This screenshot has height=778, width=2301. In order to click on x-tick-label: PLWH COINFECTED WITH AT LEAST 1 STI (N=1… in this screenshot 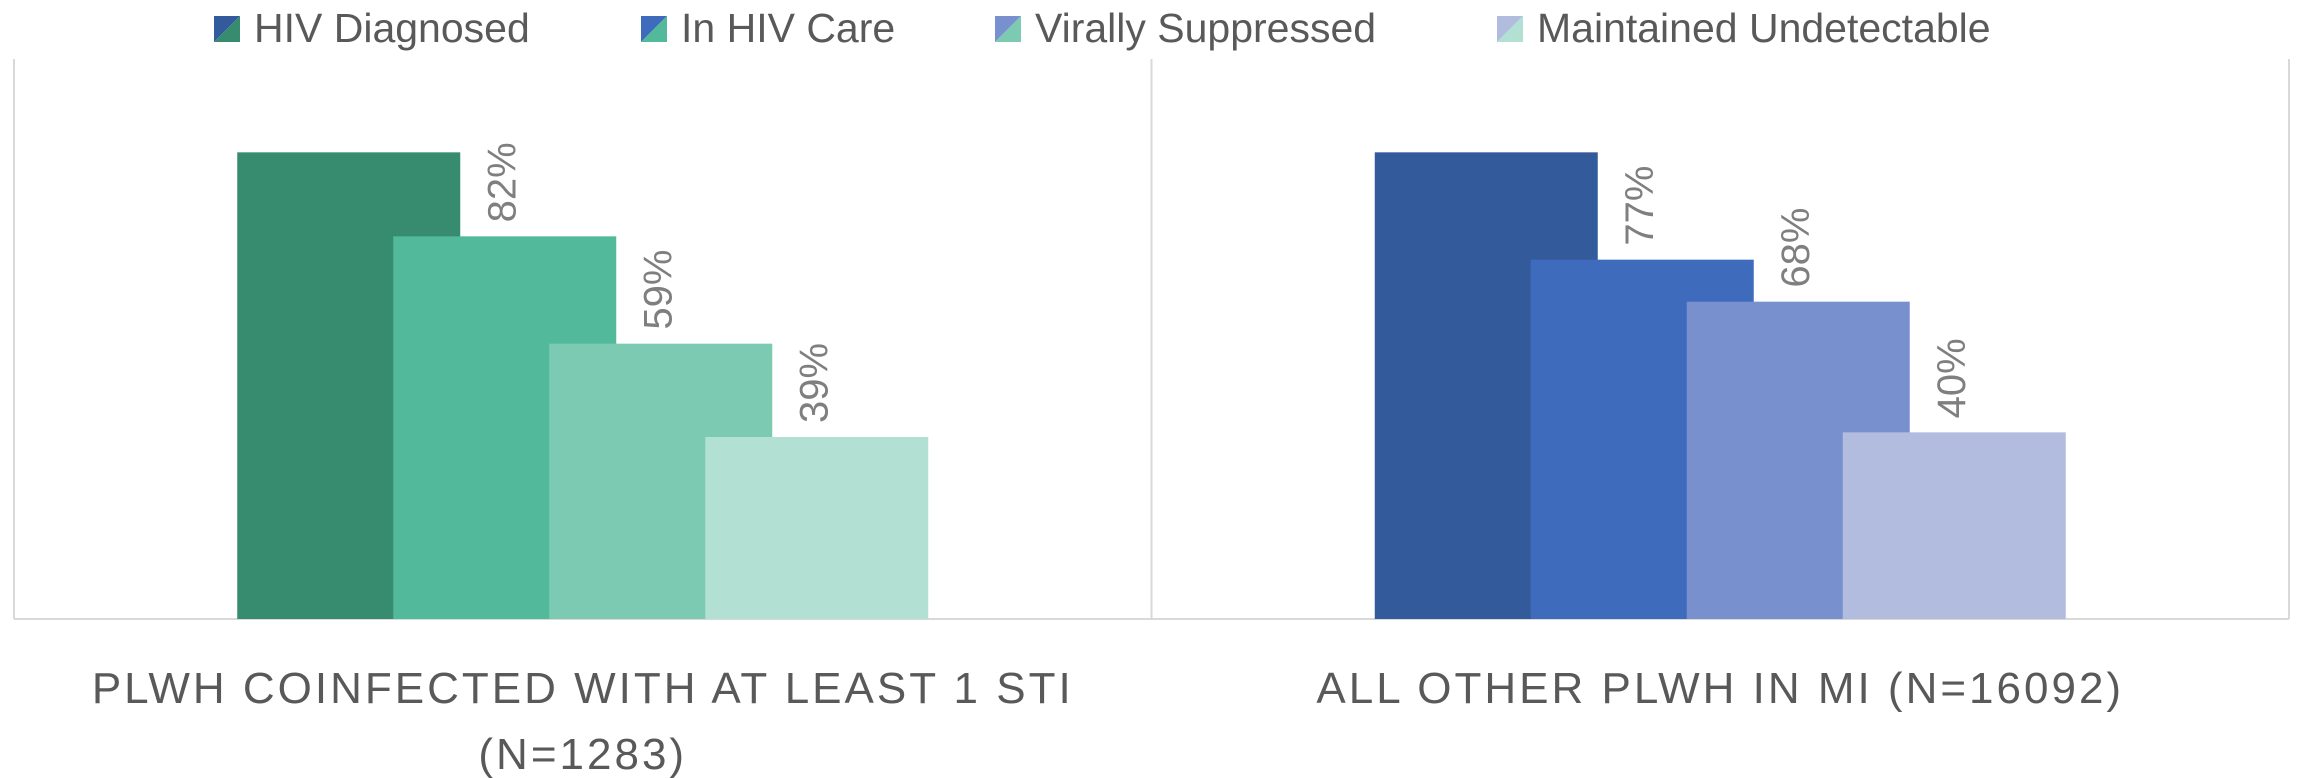, I will do `click(582, 721)`.